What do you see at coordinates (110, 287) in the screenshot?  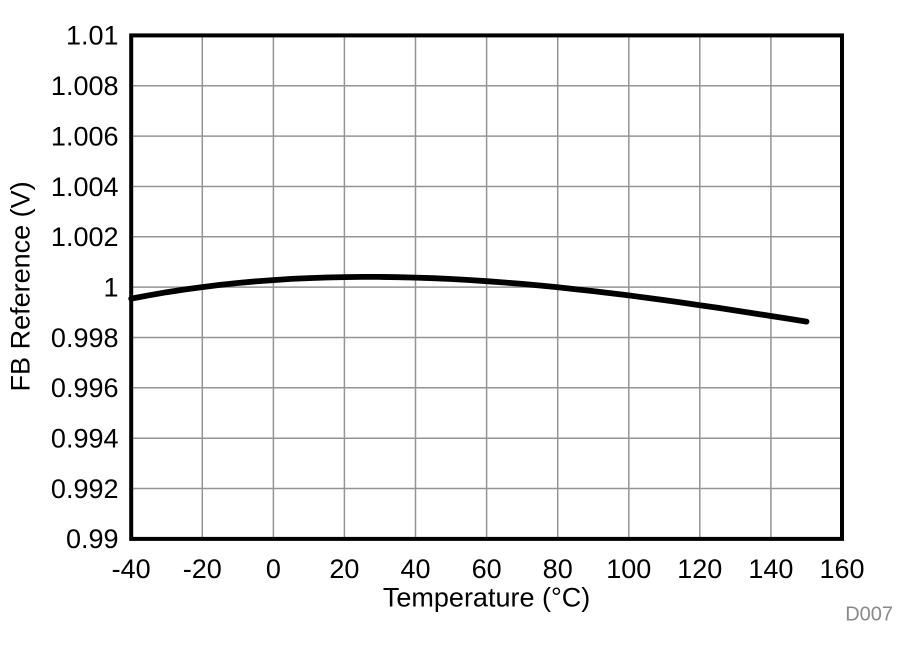 I see `svg-text: 1` at bounding box center [110, 287].